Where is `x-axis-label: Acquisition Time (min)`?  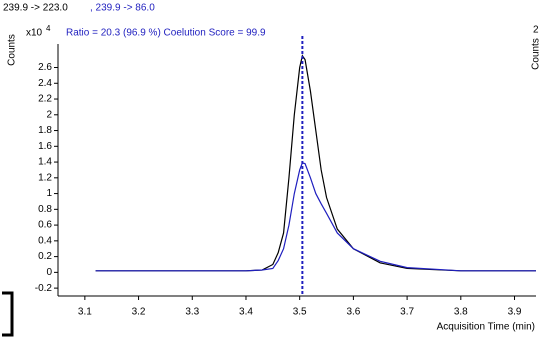
x-axis-label: Acquisition Time (min) is located at coordinates (486, 327).